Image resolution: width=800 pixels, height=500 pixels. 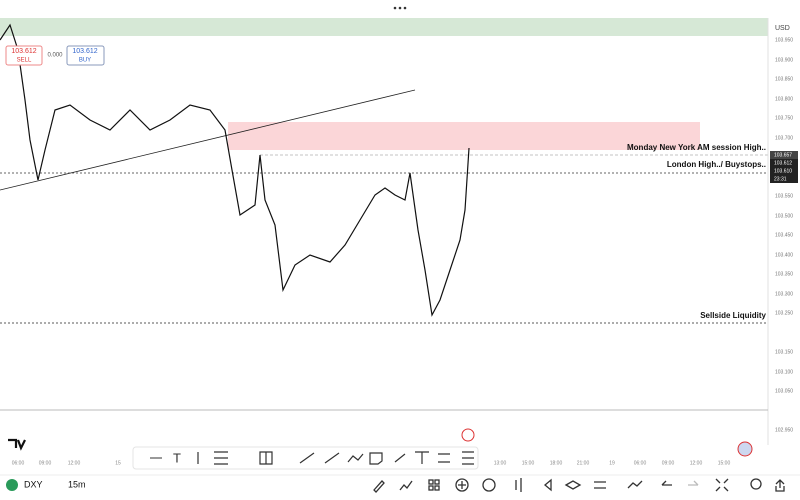 I want to click on currency: USD, so click(x=782, y=28).